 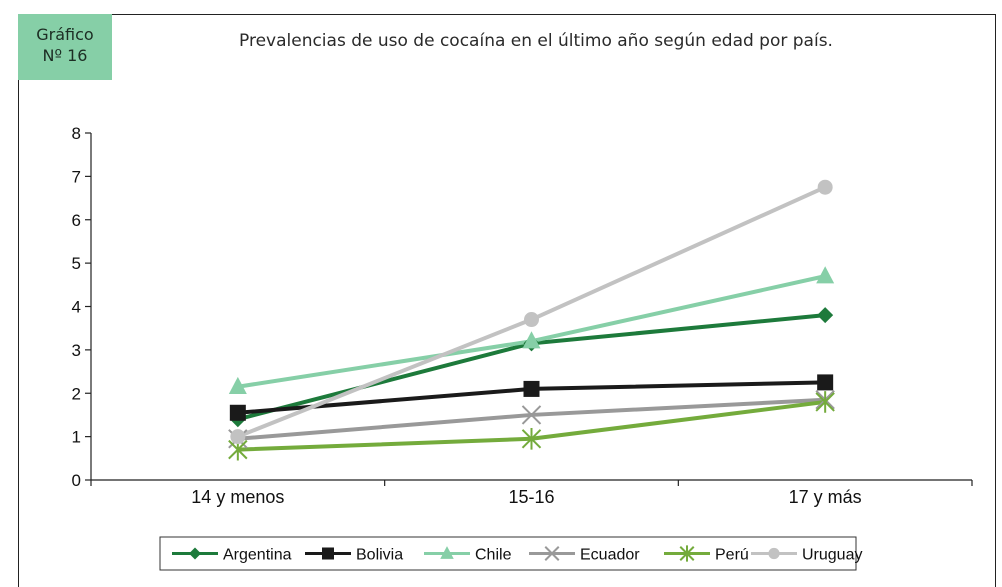 What do you see at coordinates (732, 555) in the screenshot?
I see `legend-label-peru: Perú` at bounding box center [732, 555].